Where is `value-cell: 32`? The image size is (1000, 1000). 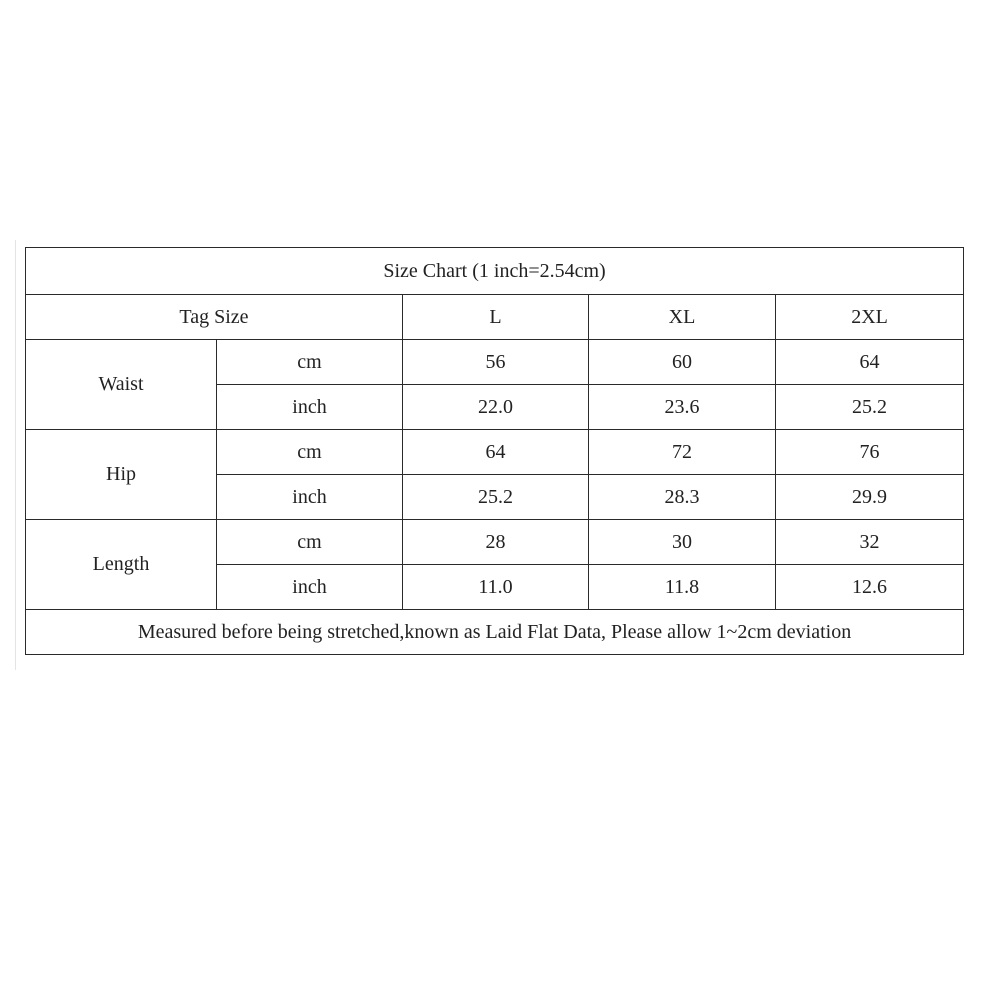 value-cell: 32 is located at coordinates (869, 542).